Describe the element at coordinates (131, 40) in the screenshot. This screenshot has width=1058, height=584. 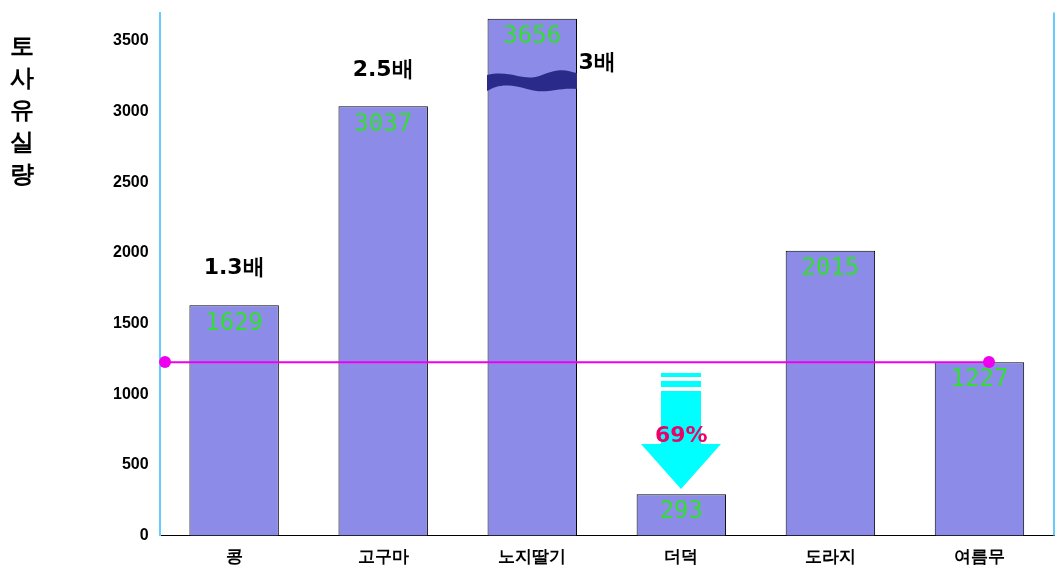
I see `y-tick-label: 3500` at that location.